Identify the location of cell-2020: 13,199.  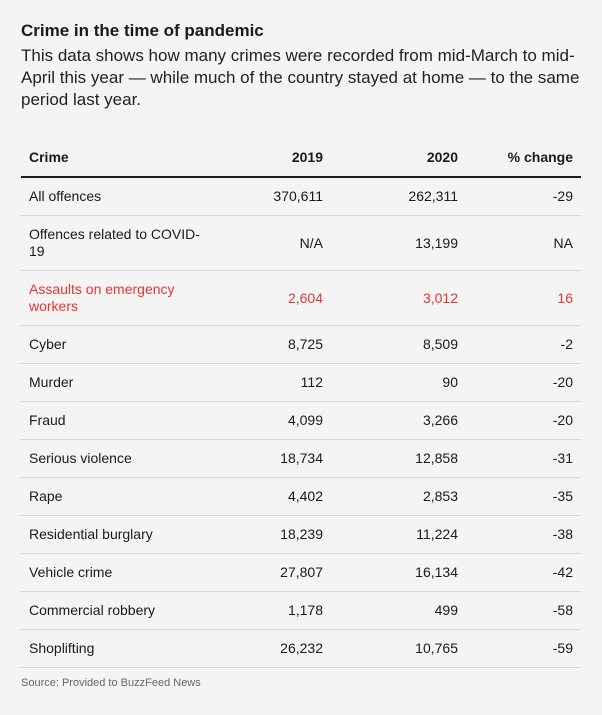
(398, 243).